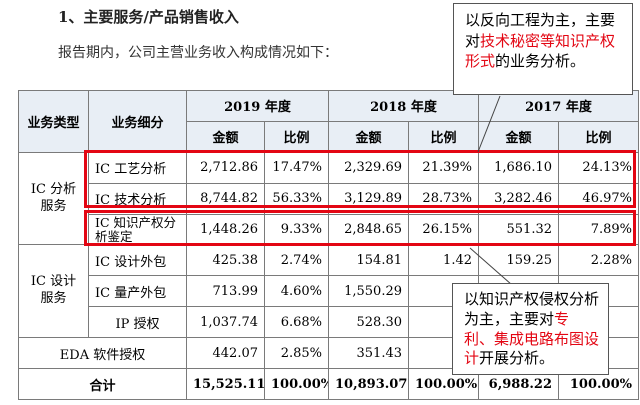 This screenshot has width=640, height=405. Describe the element at coordinates (225, 291) in the screenshot. I see `cell: 713.99` at that location.